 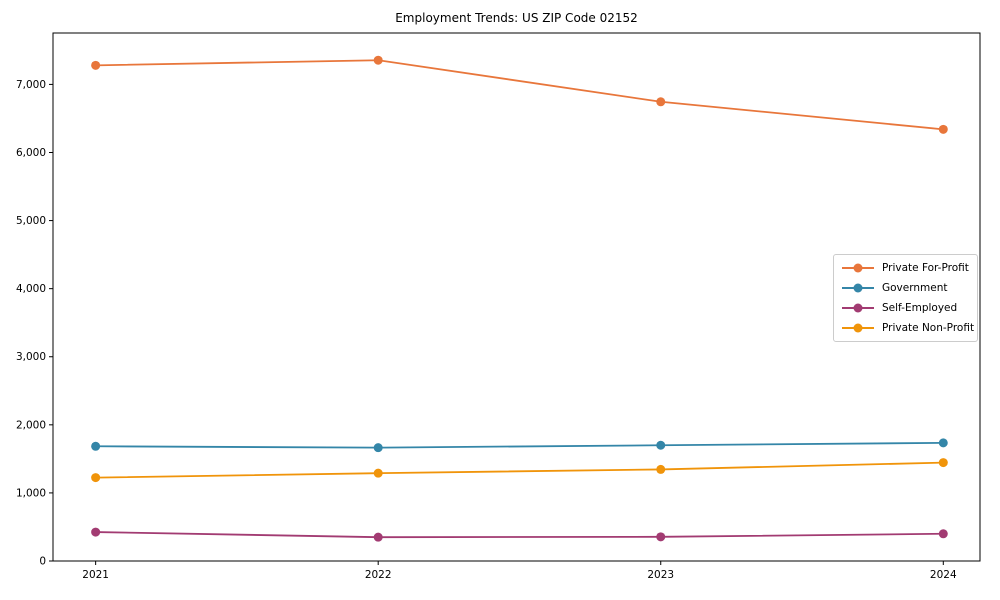 What do you see at coordinates (516, 18) in the screenshot?
I see `chart-title: Employment Trends: US ZIP Code 02152` at bounding box center [516, 18].